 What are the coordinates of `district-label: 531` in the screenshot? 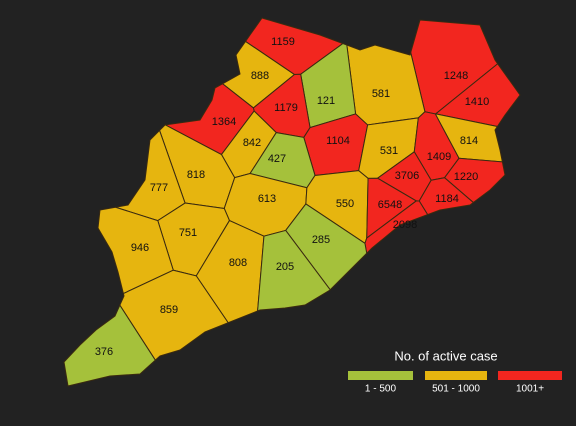 It's located at (389, 151).